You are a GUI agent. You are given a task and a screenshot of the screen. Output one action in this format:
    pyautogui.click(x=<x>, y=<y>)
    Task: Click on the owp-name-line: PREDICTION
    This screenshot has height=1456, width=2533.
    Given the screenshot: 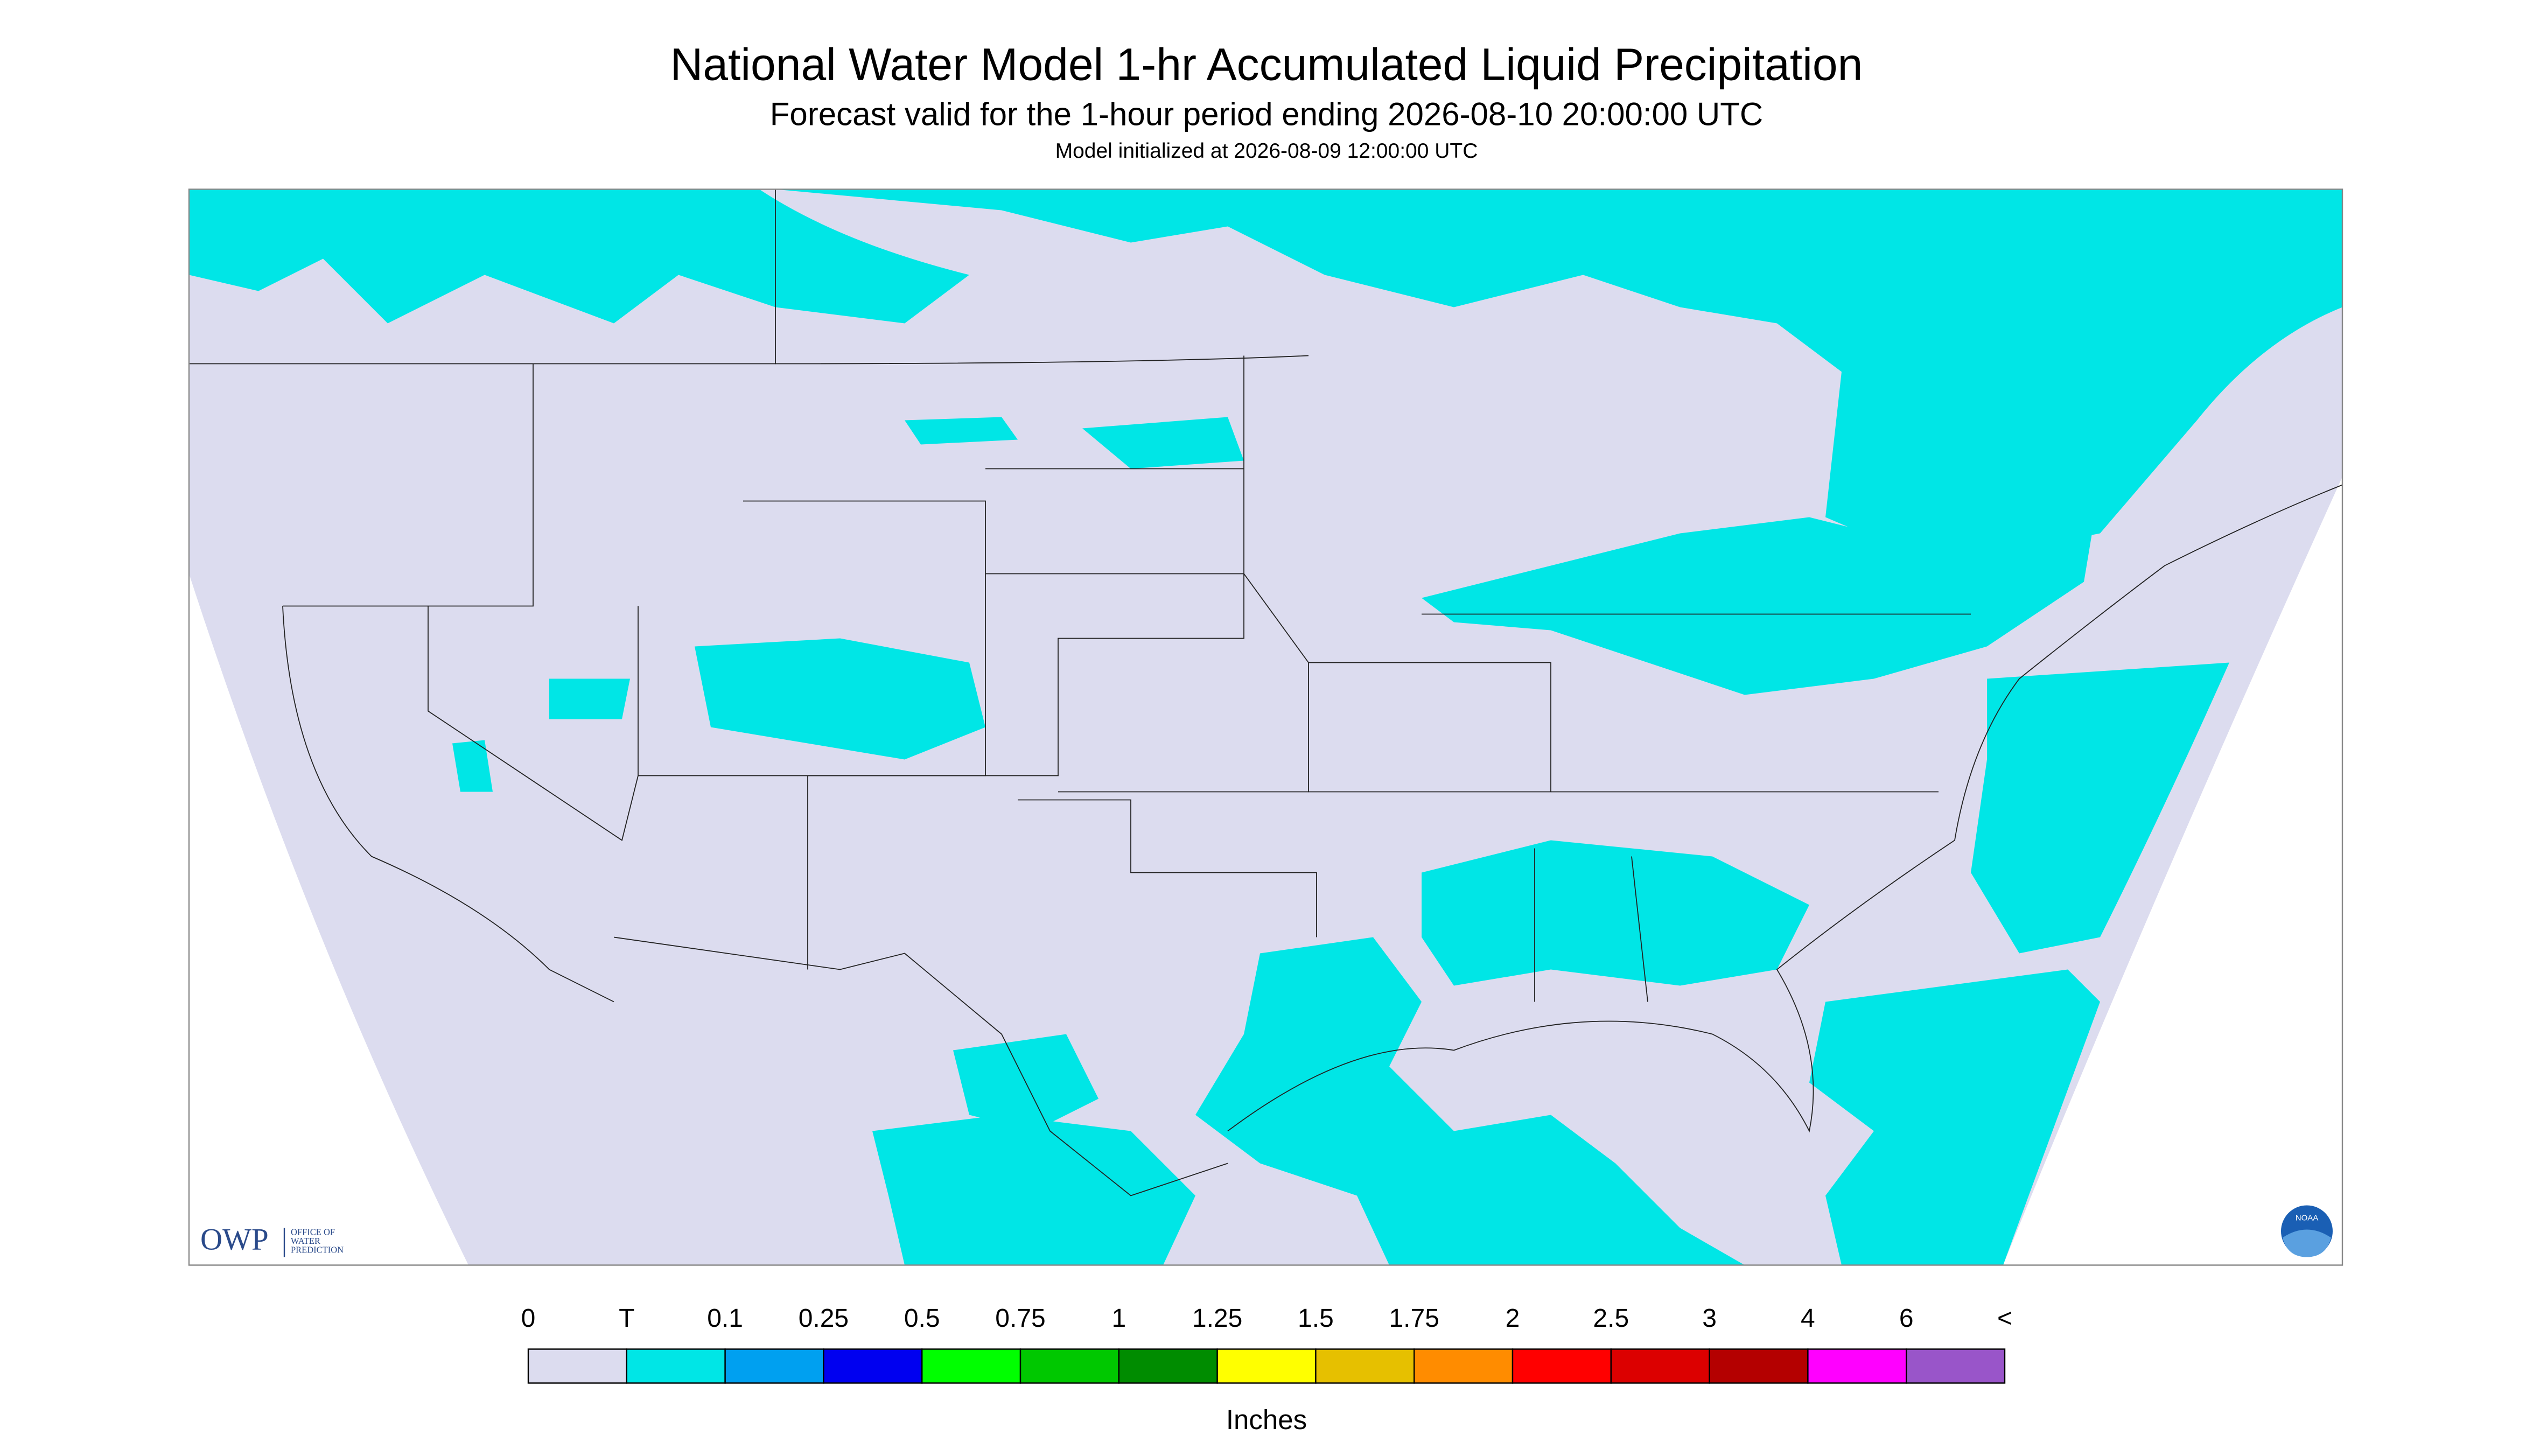 What is the action you would take?
    pyautogui.click(x=317, y=1249)
    